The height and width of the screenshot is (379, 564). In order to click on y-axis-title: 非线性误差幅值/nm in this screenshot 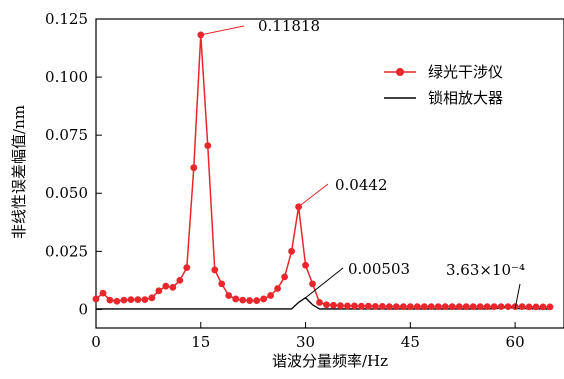, I will do `click(19, 172)`.